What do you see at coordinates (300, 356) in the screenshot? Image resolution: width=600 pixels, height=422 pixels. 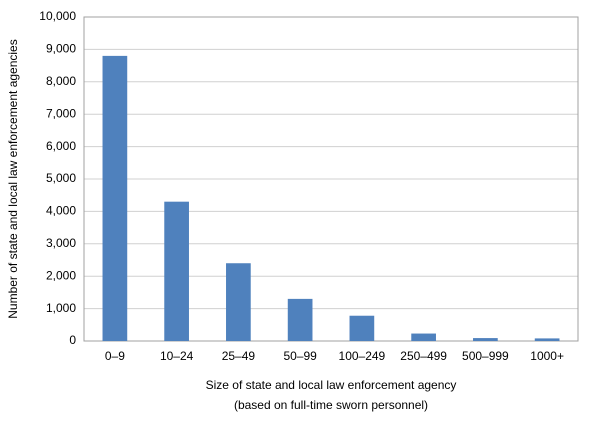 I see `x-tick-label: 50–99` at bounding box center [300, 356].